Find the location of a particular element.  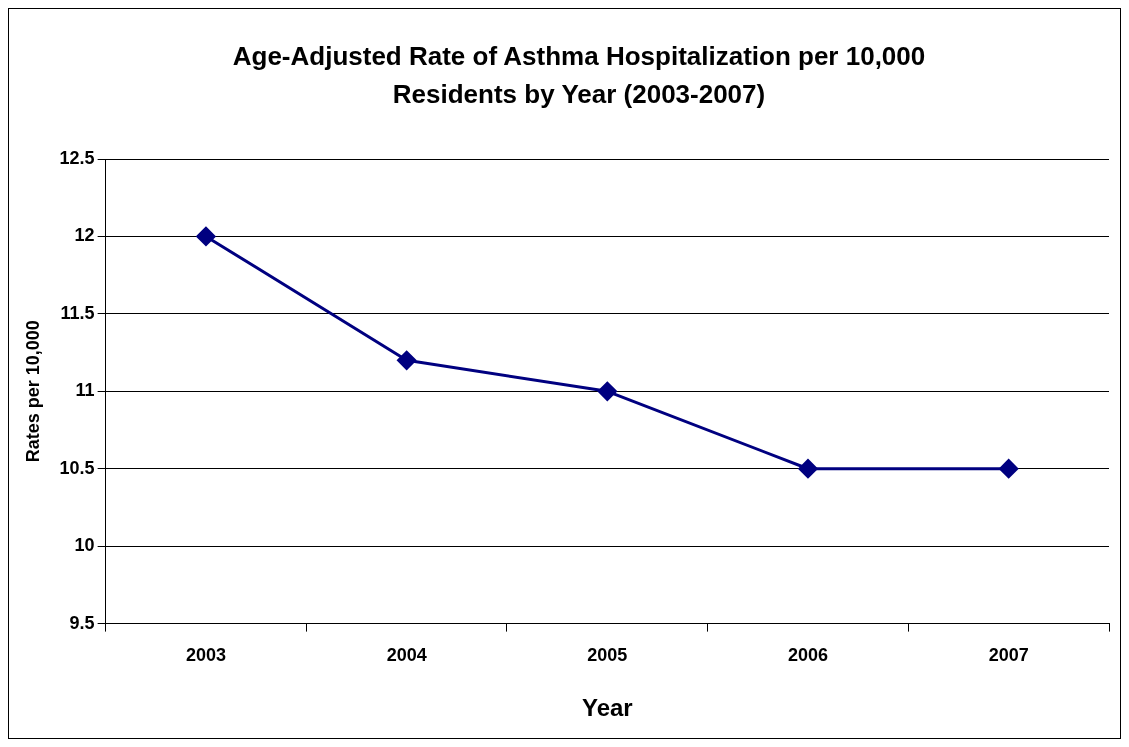

y-axis-title: Rates per 10,000 is located at coordinates (32, 391).